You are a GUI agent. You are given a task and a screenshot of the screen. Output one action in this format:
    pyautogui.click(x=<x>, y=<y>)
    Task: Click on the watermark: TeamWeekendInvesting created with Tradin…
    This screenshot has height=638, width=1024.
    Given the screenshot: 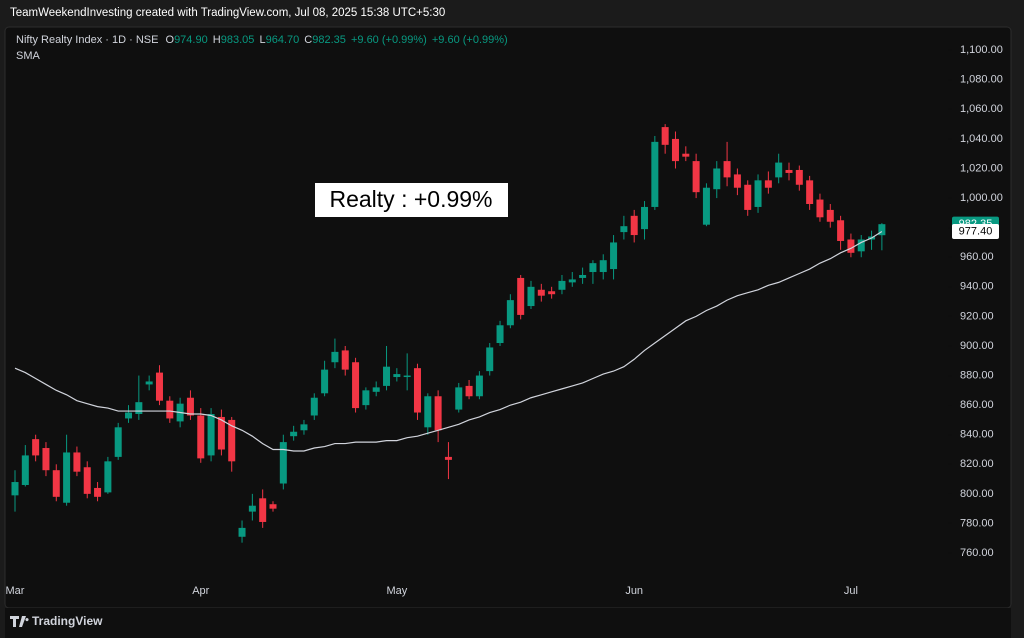 What is the action you would take?
    pyautogui.click(x=227, y=13)
    